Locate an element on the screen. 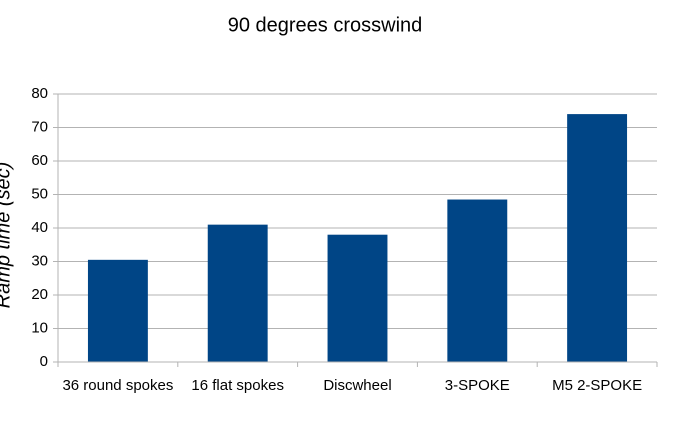  y-tick-label: 80 is located at coordinates (39, 93).